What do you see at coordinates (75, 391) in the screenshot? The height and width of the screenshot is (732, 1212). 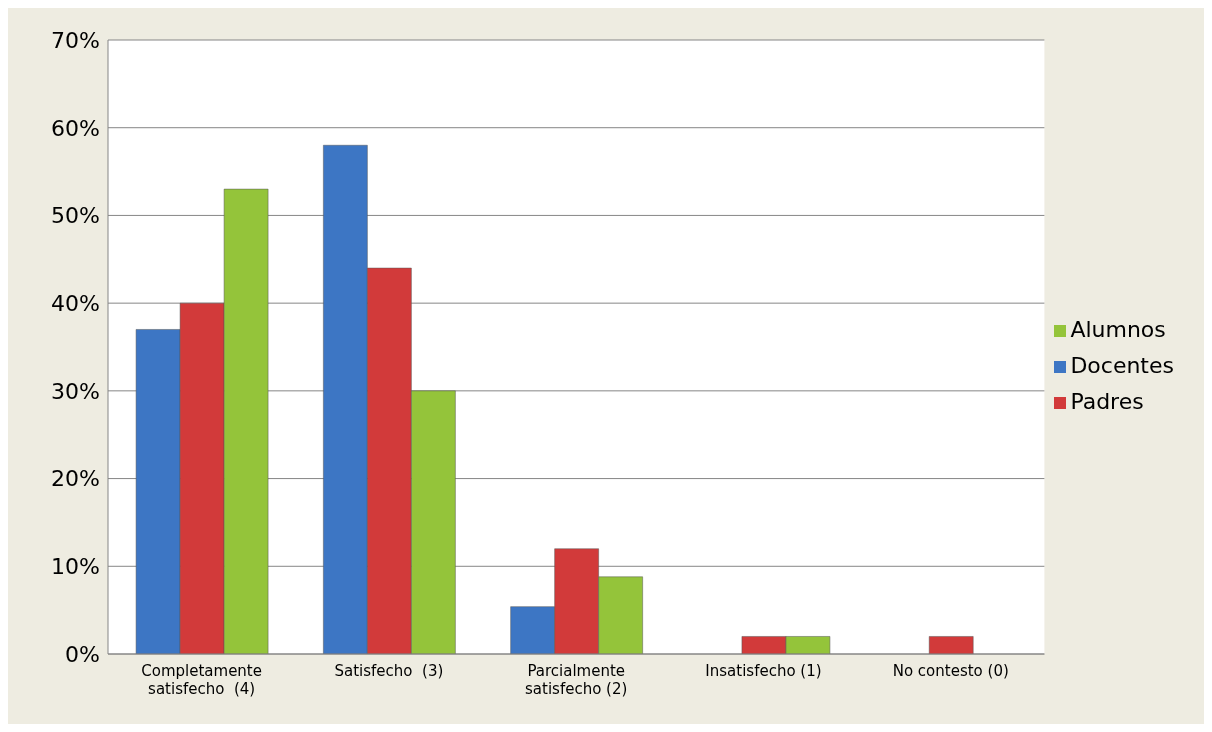 I see `y-tick-label: 30%` at bounding box center [75, 391].